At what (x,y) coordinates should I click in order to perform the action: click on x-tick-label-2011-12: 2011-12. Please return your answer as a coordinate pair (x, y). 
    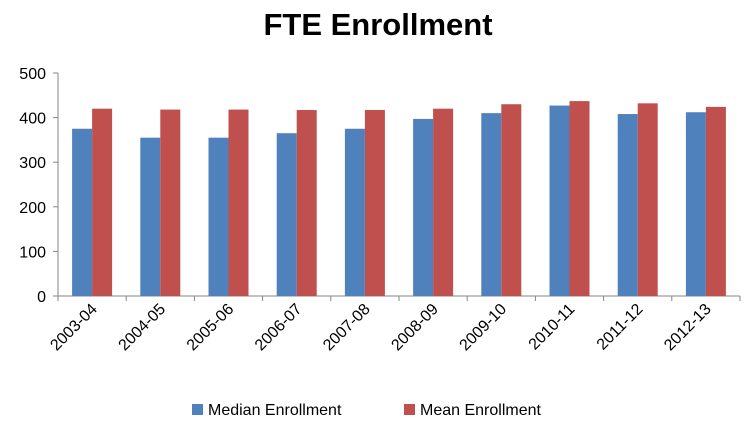
    Looking at the image, I should click on (620, 327).